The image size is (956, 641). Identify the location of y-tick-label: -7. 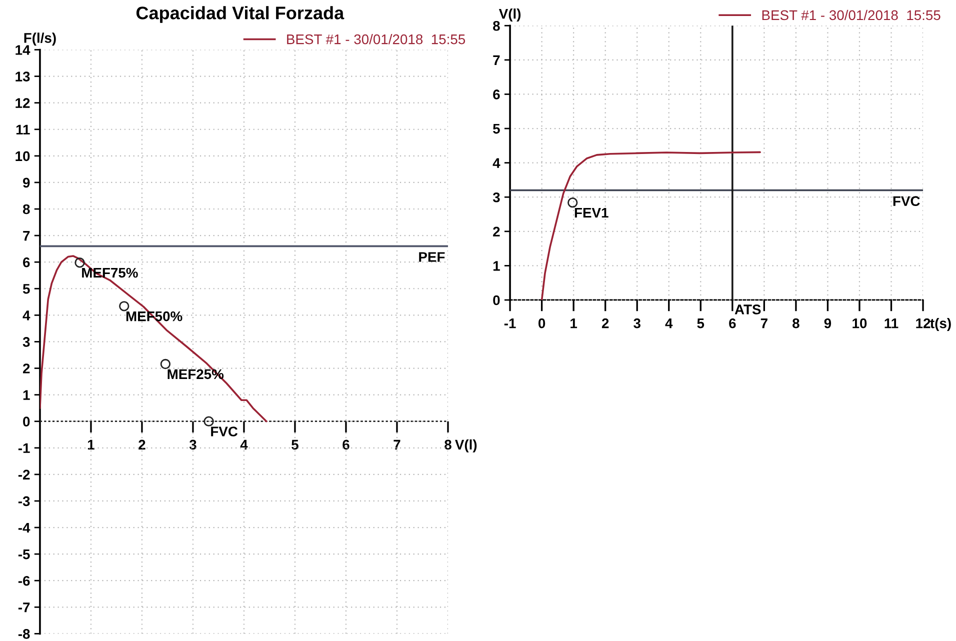
(24, 607).